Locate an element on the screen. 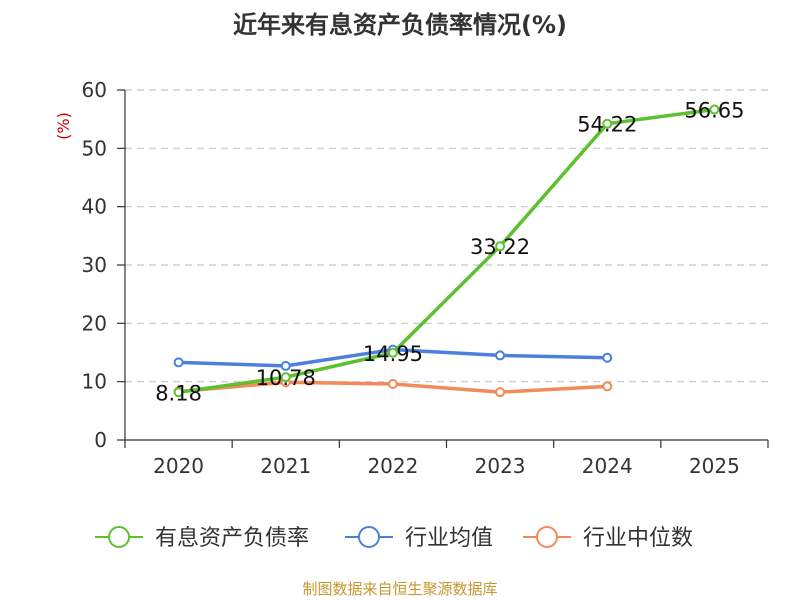  legend-item-1: 行业均值 is located at coordinates (419, 538).